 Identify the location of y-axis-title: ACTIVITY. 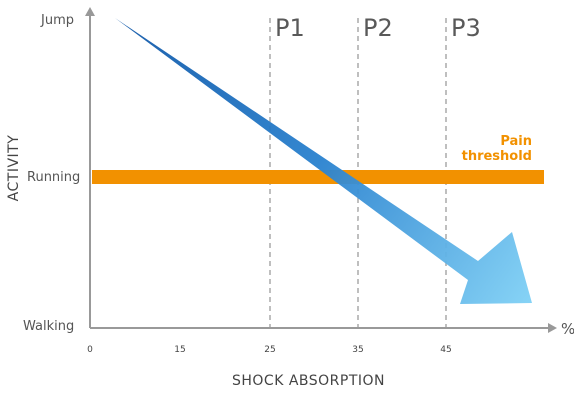
(14, 168).